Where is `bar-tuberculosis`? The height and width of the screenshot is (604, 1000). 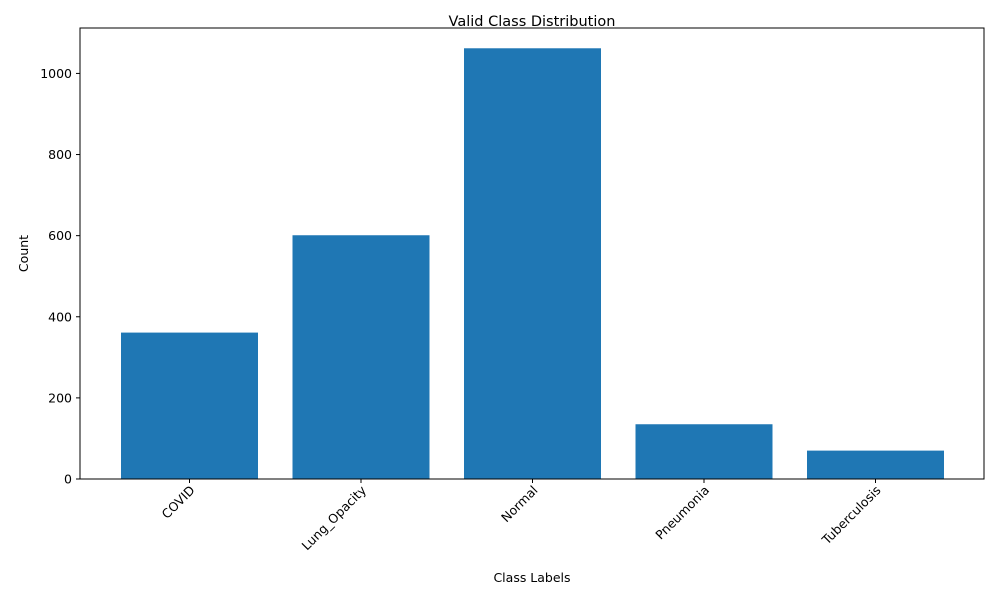 bar-tuberculosis is located at coordinates (875, 464).